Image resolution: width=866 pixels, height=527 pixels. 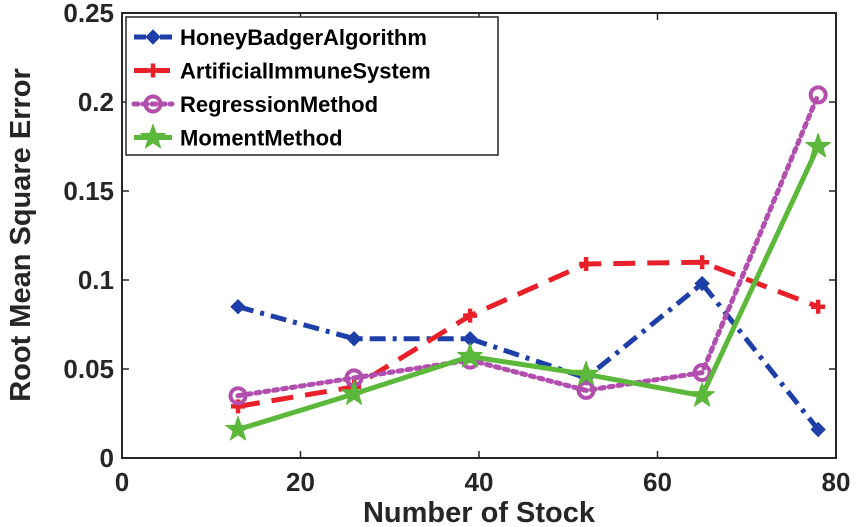 I want to click on x-axis-label: Number of Stock, so click(x=479, y=512).